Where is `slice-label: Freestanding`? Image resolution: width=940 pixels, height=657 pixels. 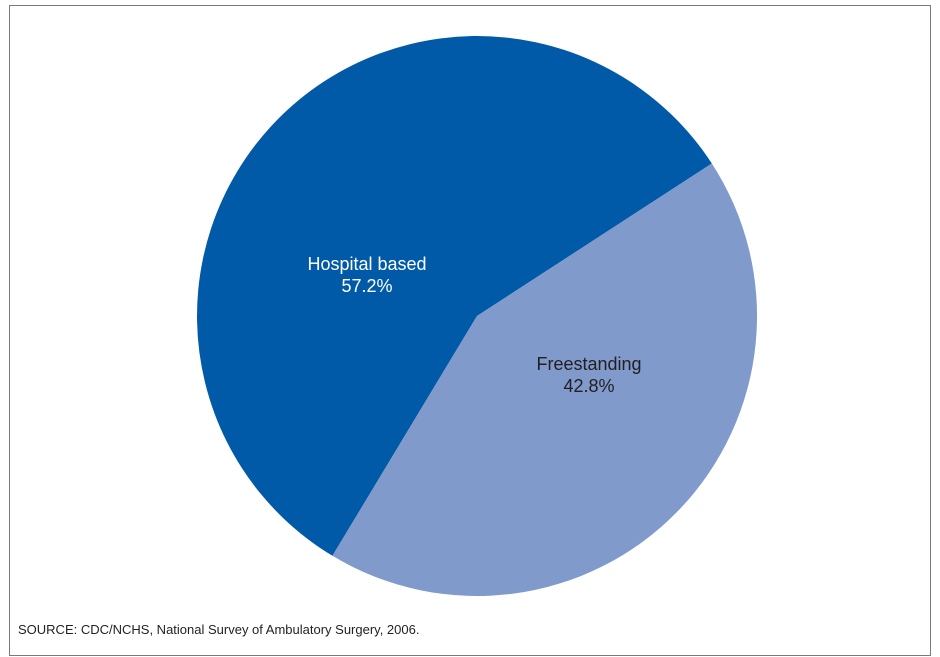 slice-label: Freestanding is located at coordinates (588, 364).